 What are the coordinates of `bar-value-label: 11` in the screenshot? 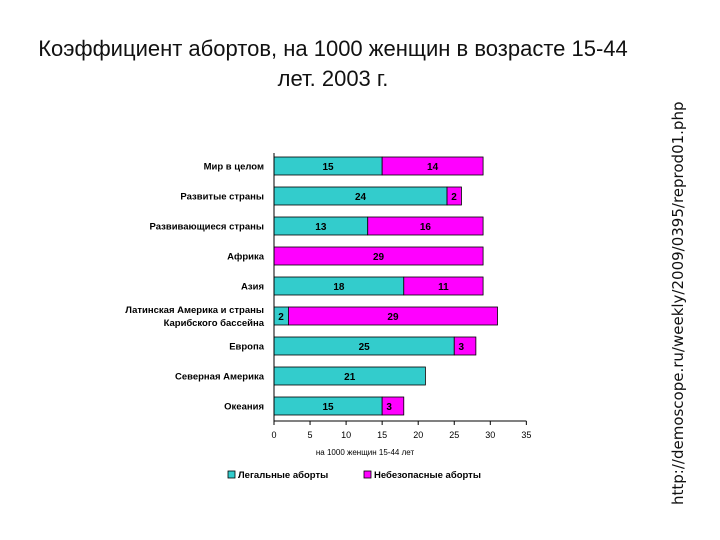 It's located at (443, 287).